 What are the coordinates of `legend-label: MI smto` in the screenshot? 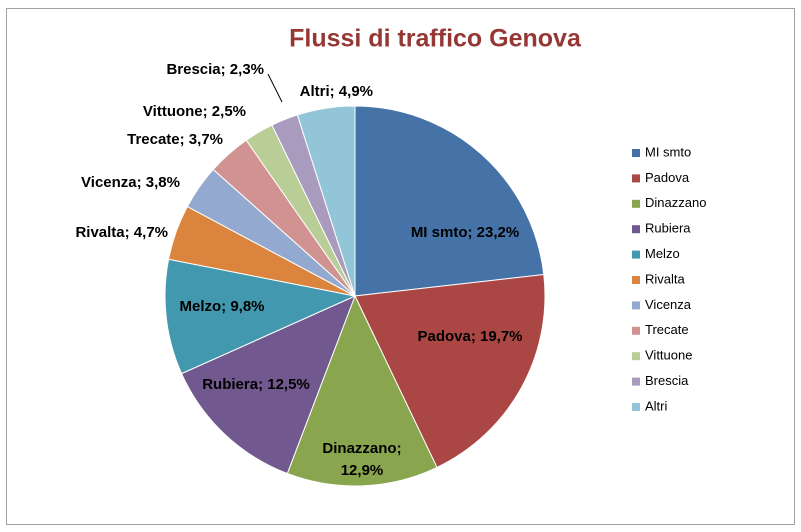 It's located at (668, 151).